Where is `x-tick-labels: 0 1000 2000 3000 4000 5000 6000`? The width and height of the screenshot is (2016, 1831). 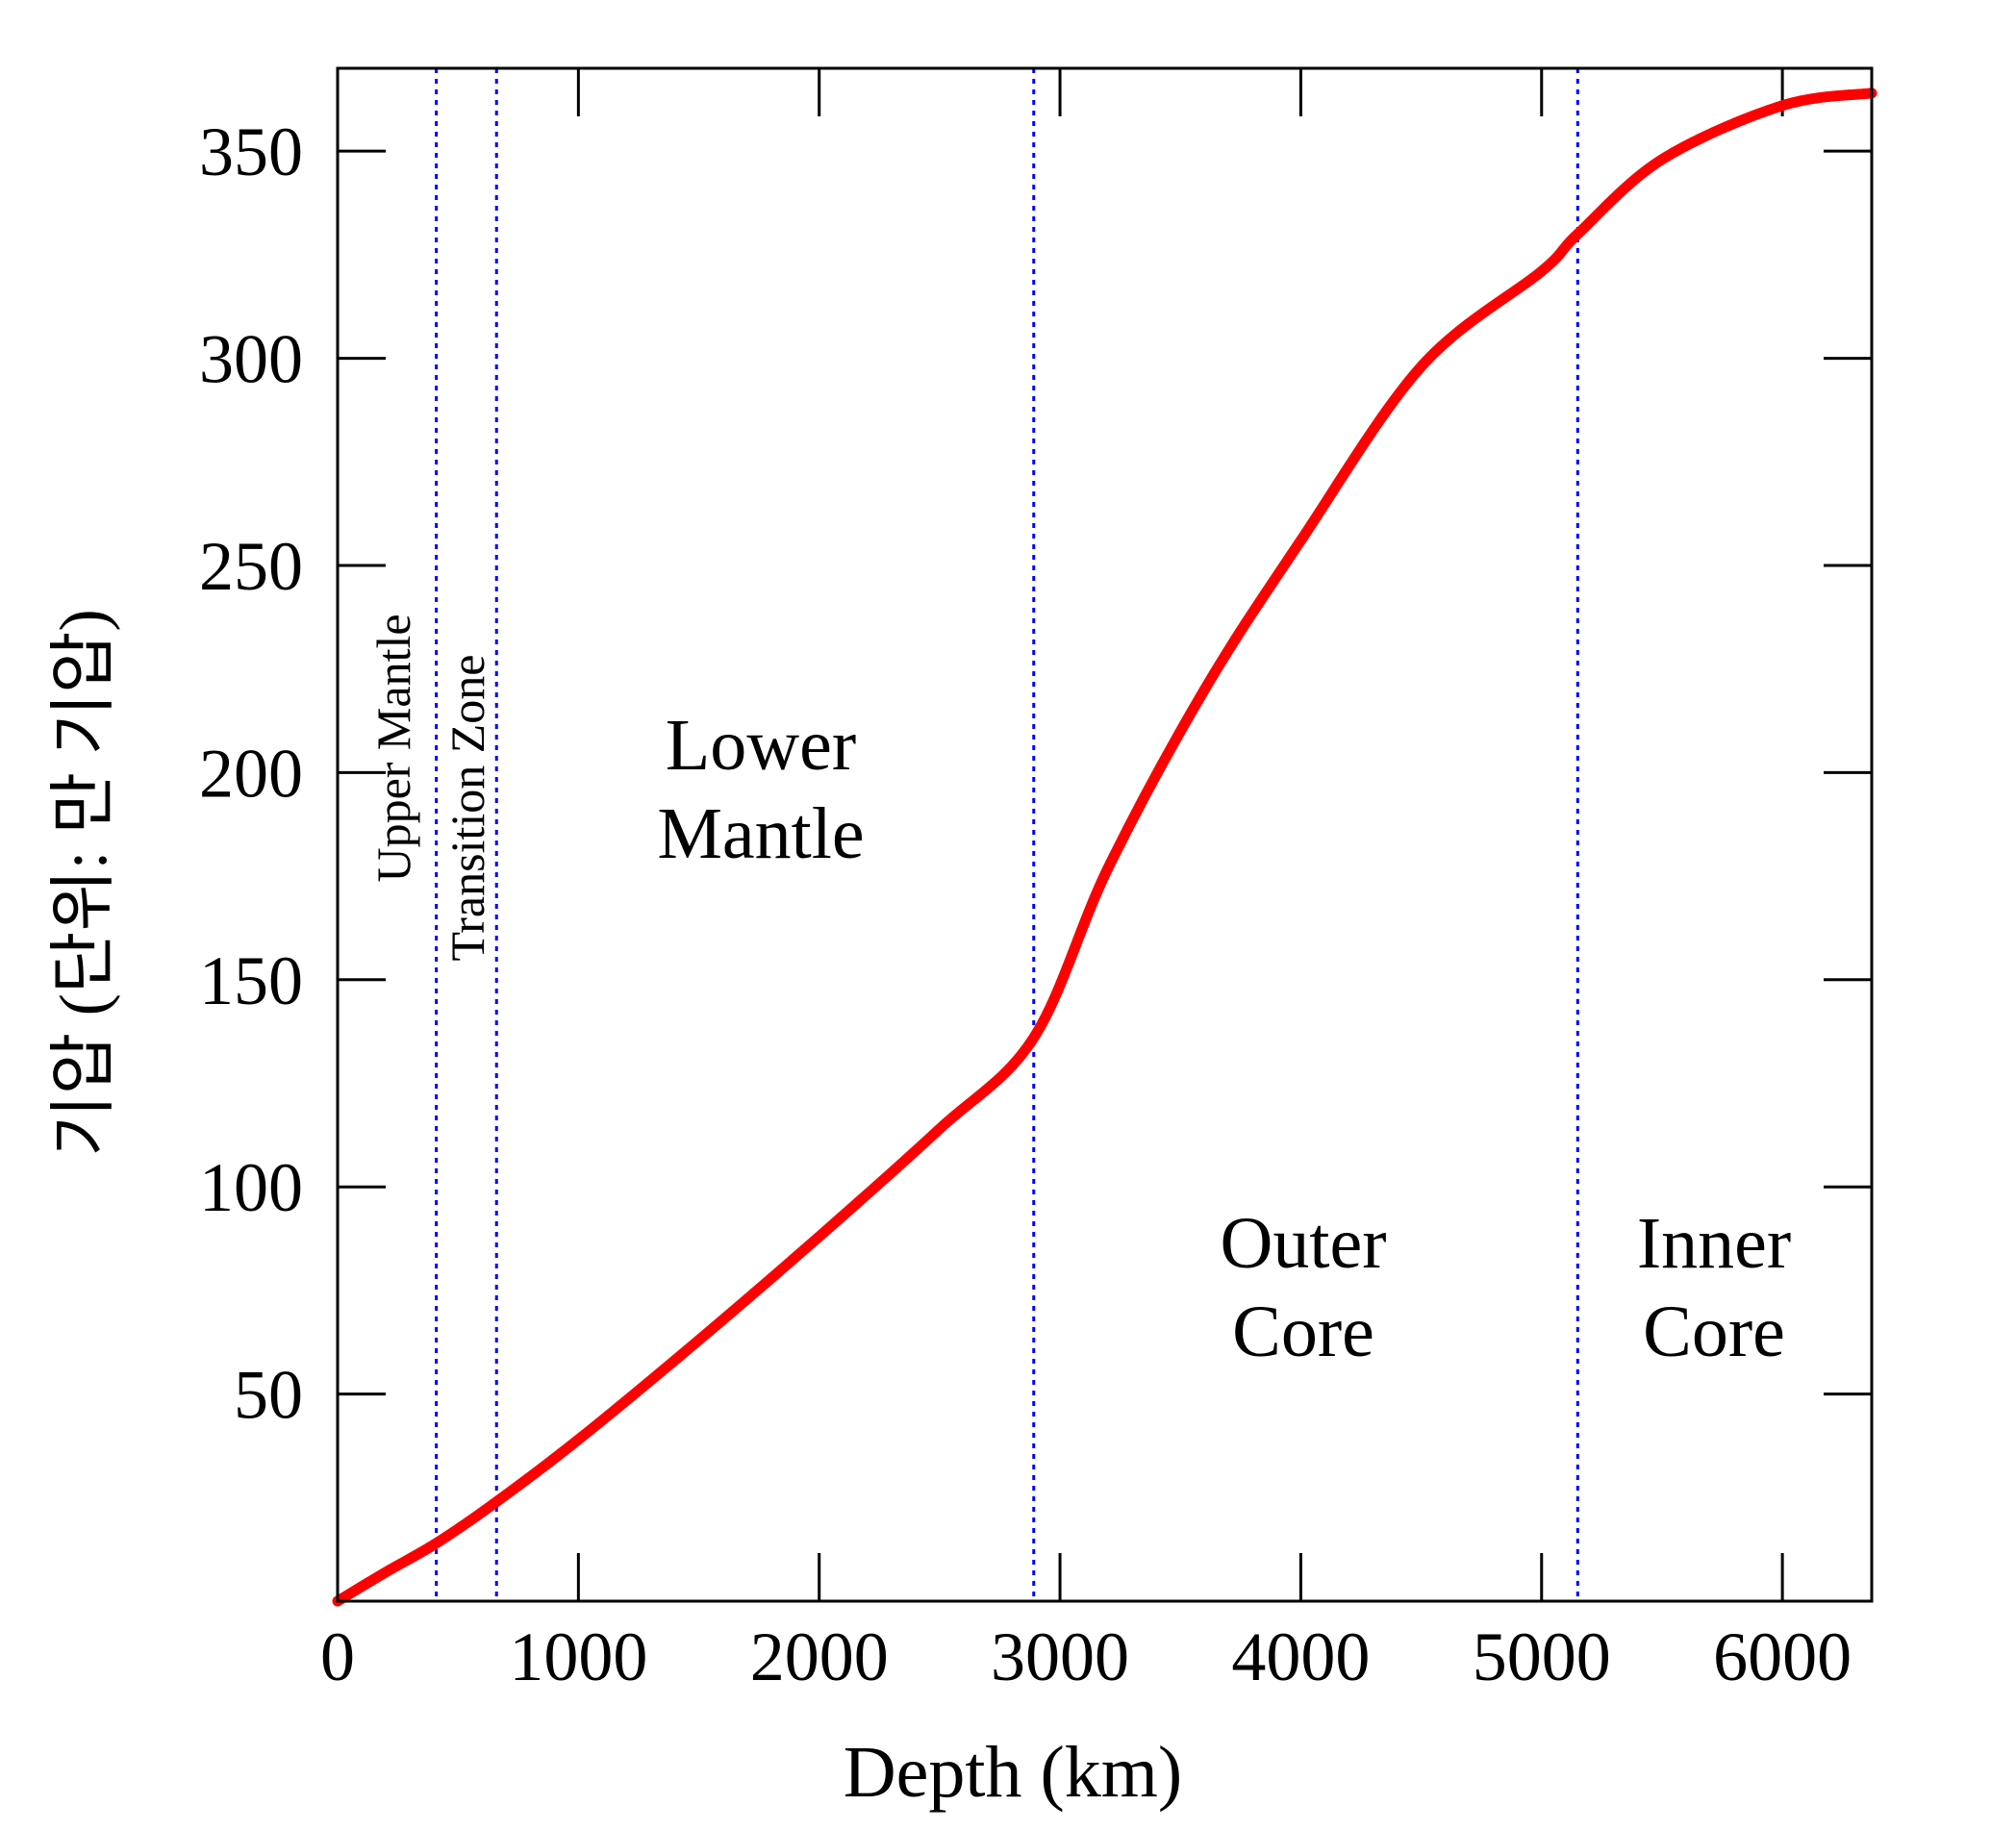 x-tick-labels: 0 1000 2000 3000 4000 5000 6000 is located at coordinates (1086, 1656).